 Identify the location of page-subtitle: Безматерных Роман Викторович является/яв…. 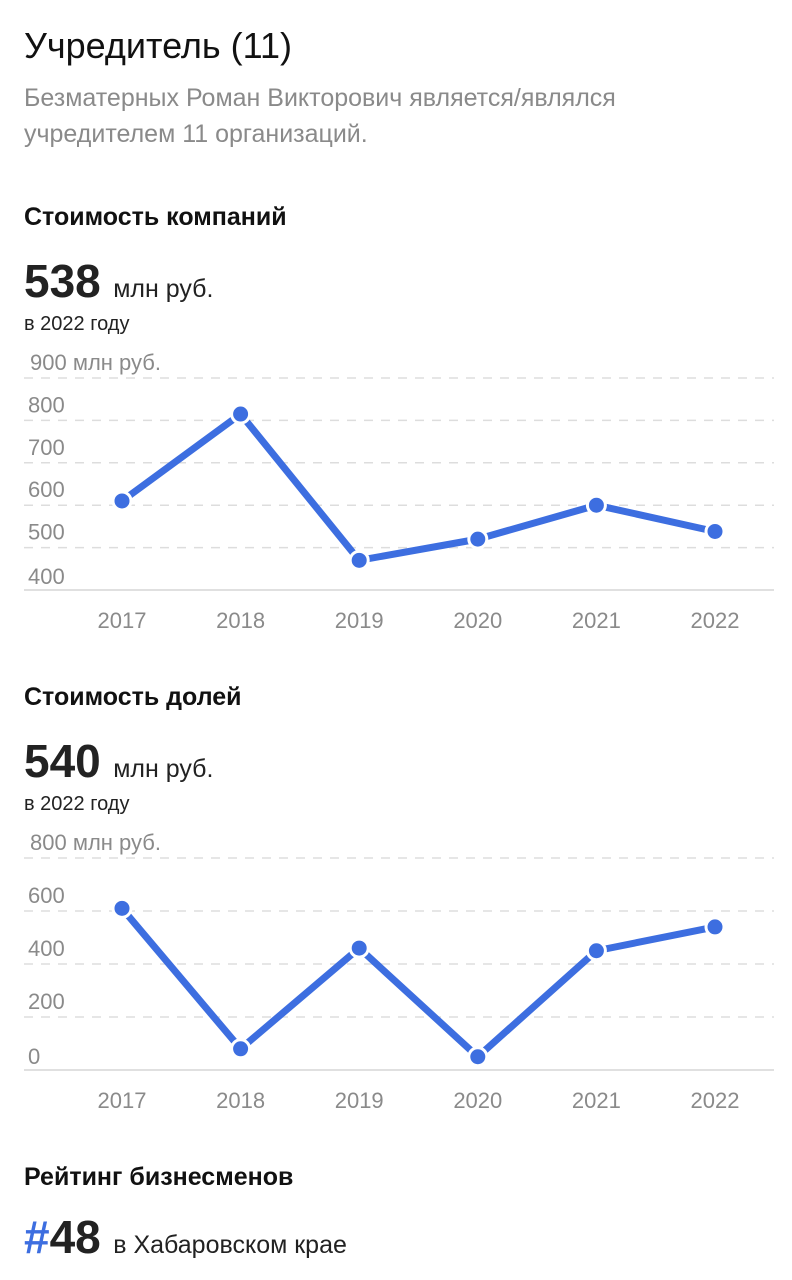
(320, 116).